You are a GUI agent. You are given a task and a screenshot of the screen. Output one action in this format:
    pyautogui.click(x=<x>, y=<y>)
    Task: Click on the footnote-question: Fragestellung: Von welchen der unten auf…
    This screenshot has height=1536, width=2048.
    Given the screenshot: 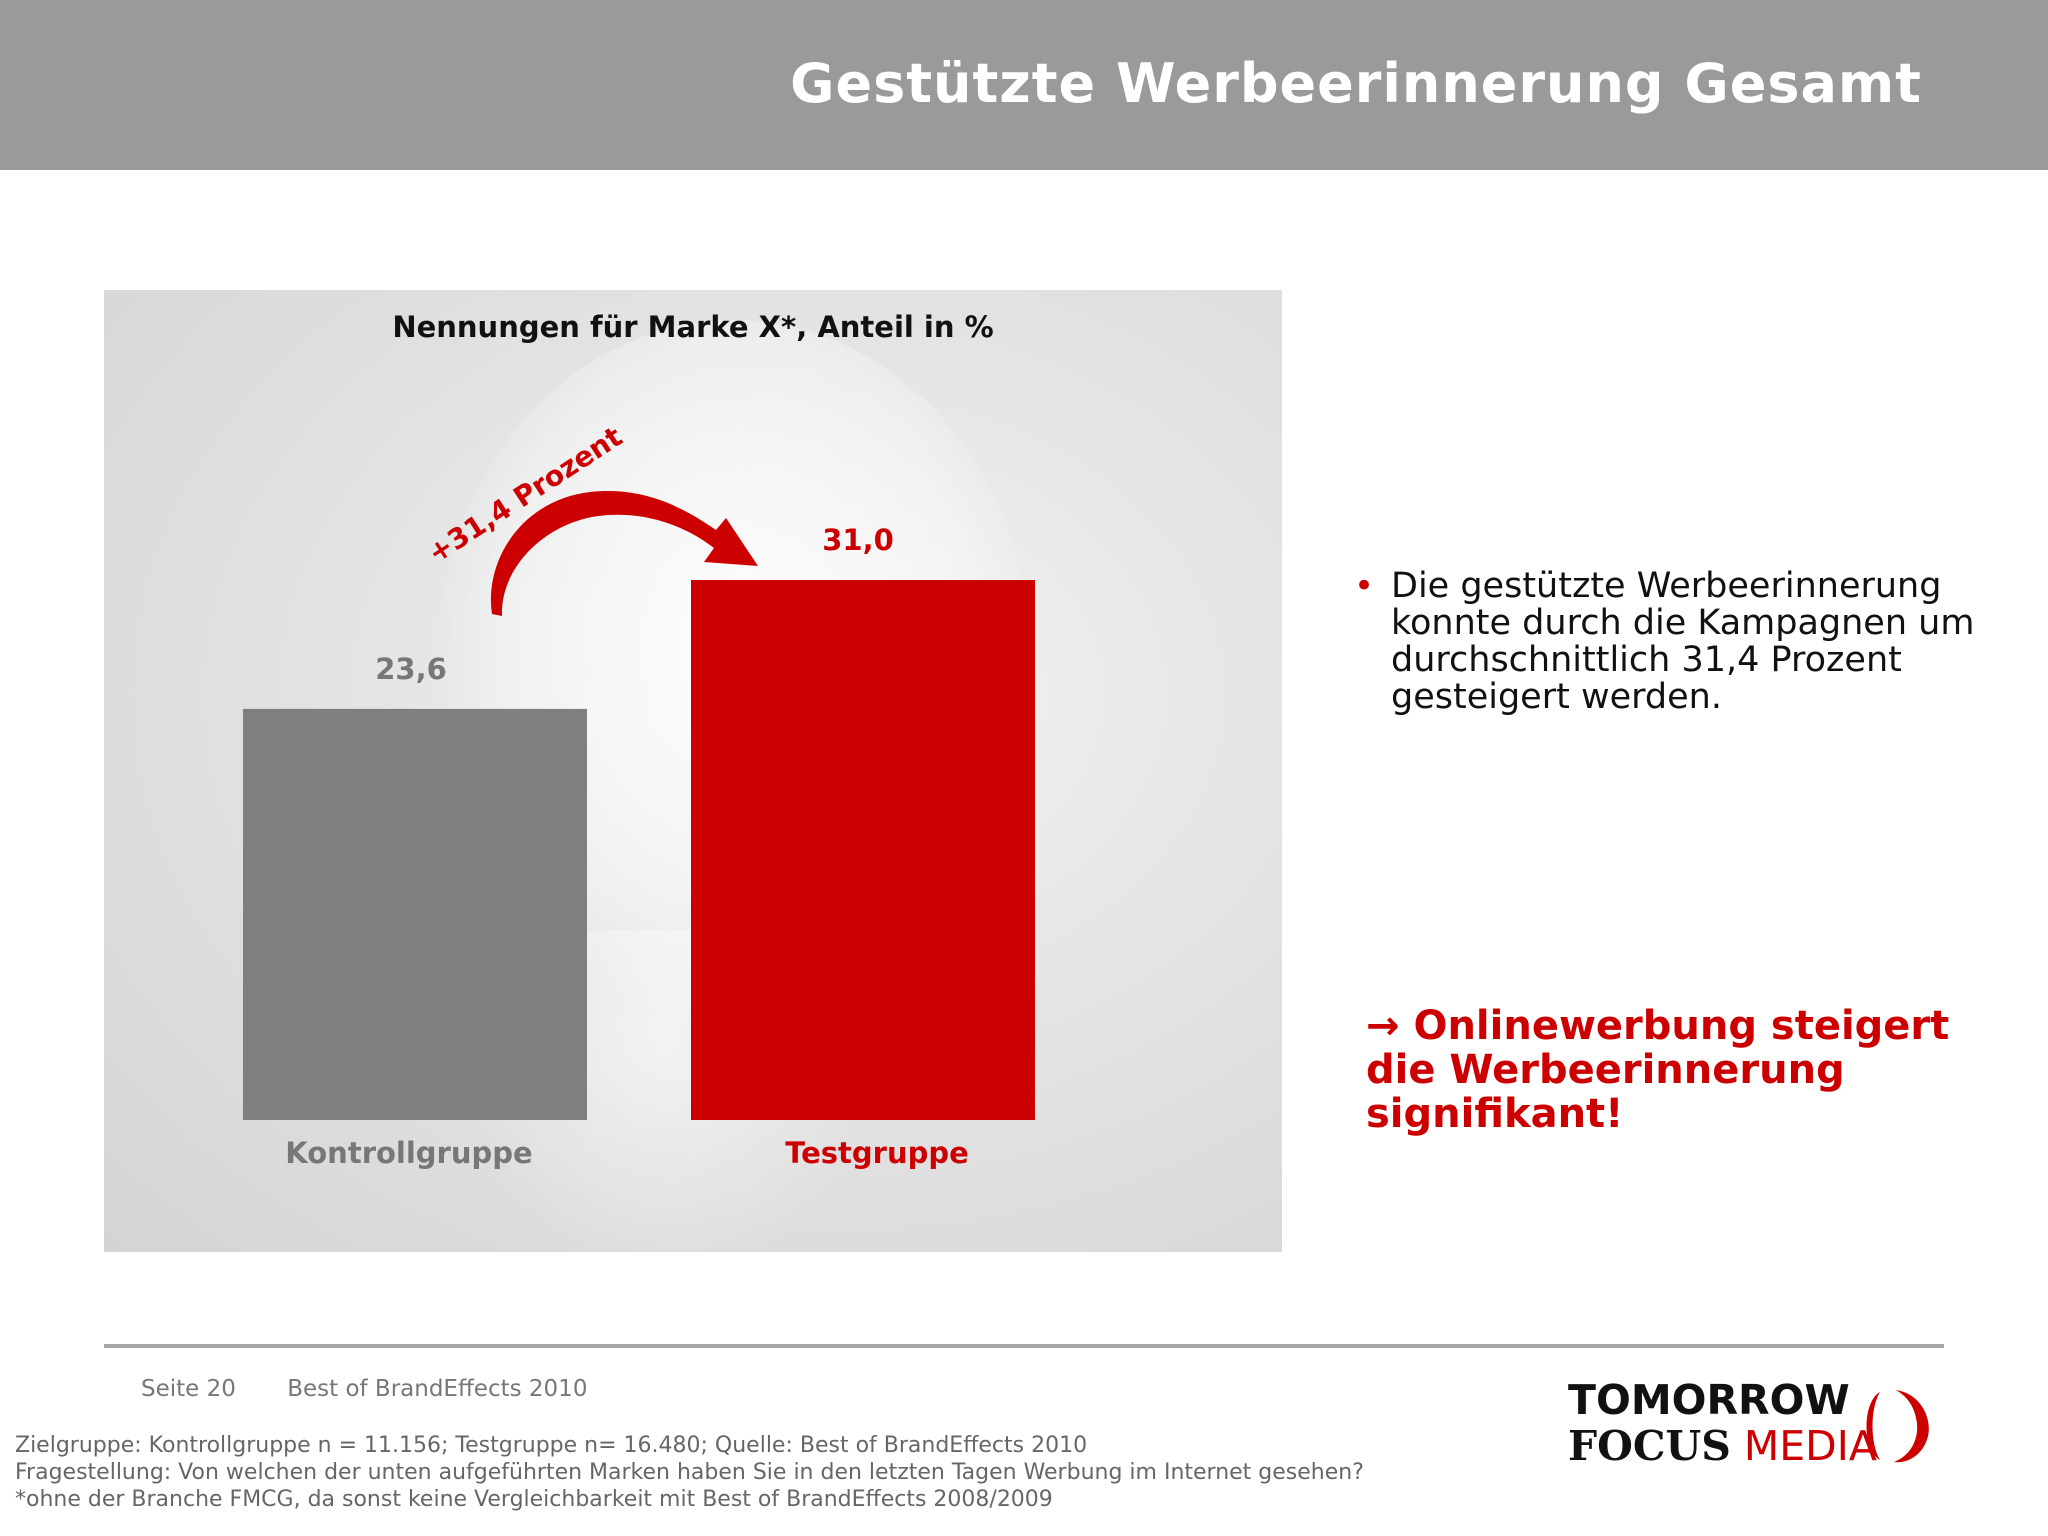 What is the action you would take?
    pyautogui.click(x=689, y=1472)
    